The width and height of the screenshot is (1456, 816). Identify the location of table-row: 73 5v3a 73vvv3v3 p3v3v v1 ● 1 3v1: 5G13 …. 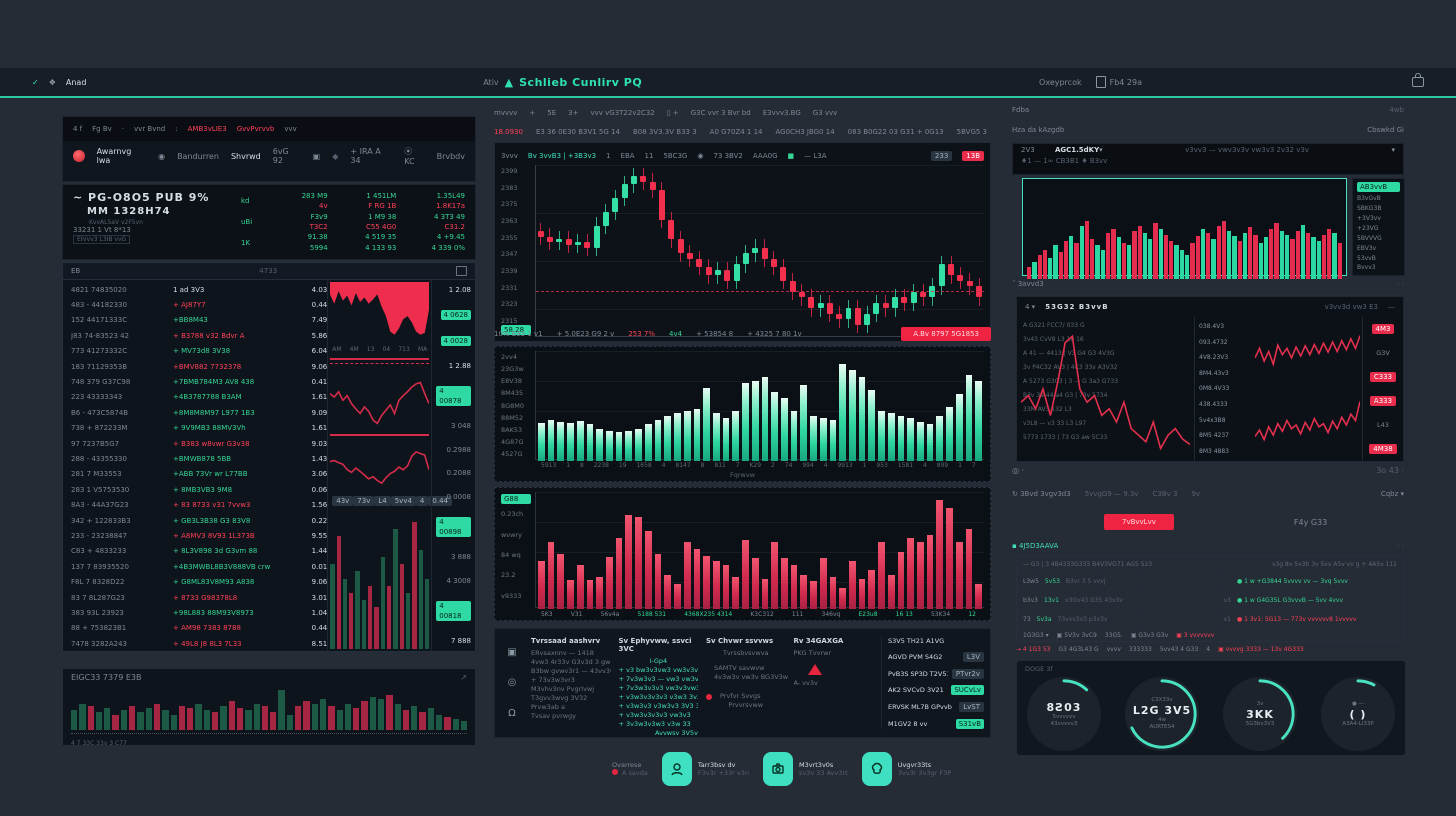
(1210, 619).